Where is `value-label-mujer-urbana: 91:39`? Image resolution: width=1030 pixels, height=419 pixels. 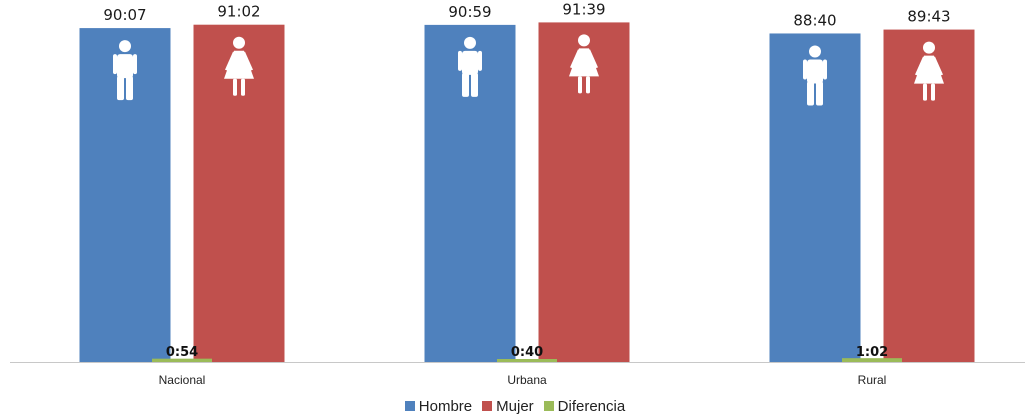
value-label-mujer-urbana: 91:39 is located at coordinates (583, 9).